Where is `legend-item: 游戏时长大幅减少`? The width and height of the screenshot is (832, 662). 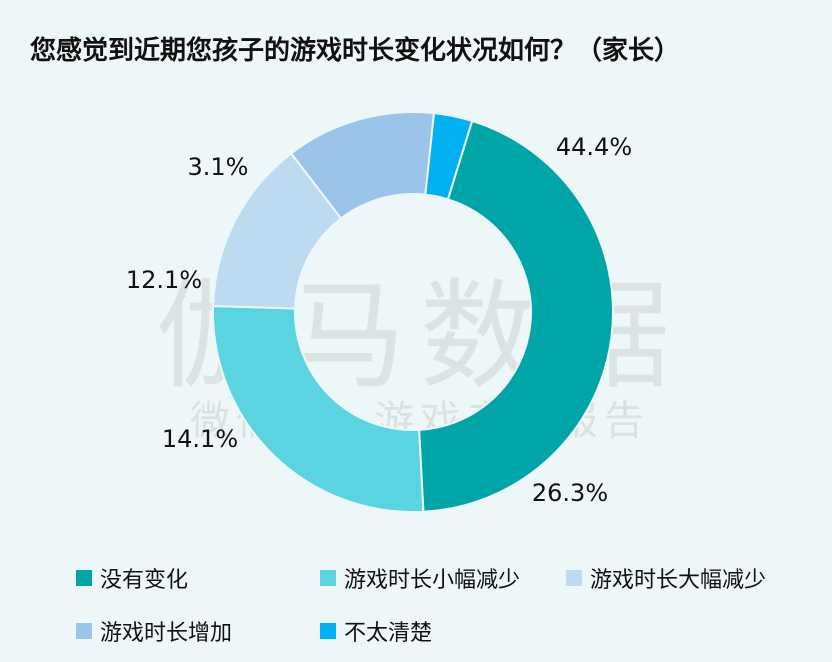 legend-item: 游戏时长大幅减少 is located at coordinates (666, 578).